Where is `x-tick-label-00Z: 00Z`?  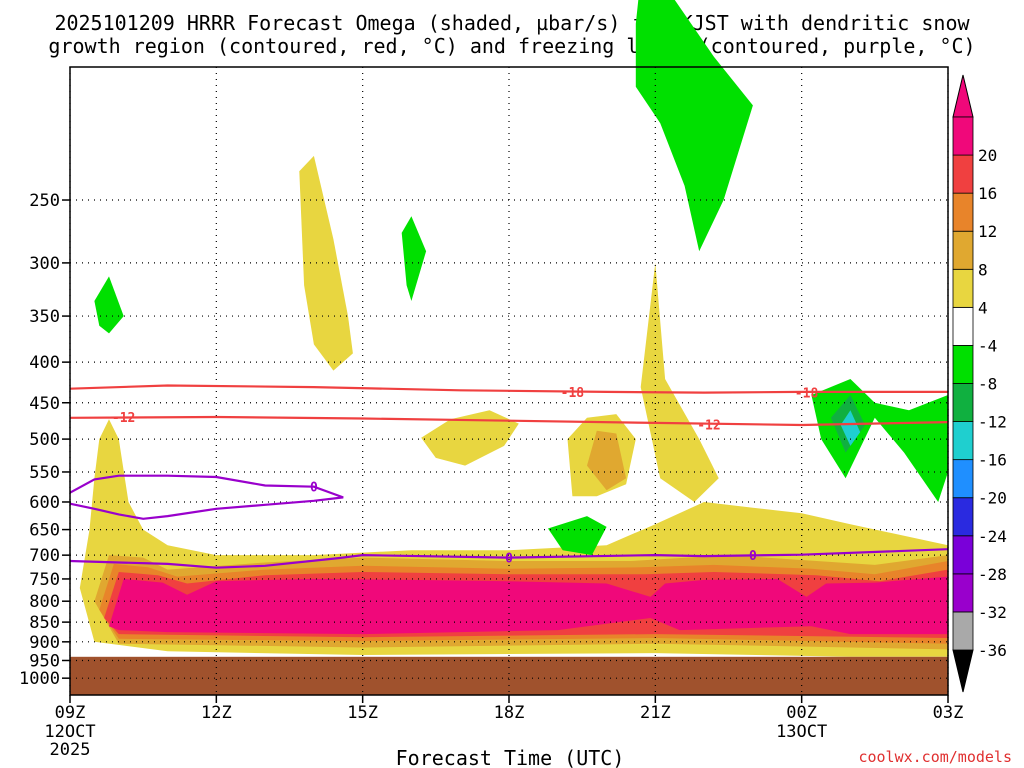
x-tick-label-00Z: 00Z is located at coordinates (801, 713).